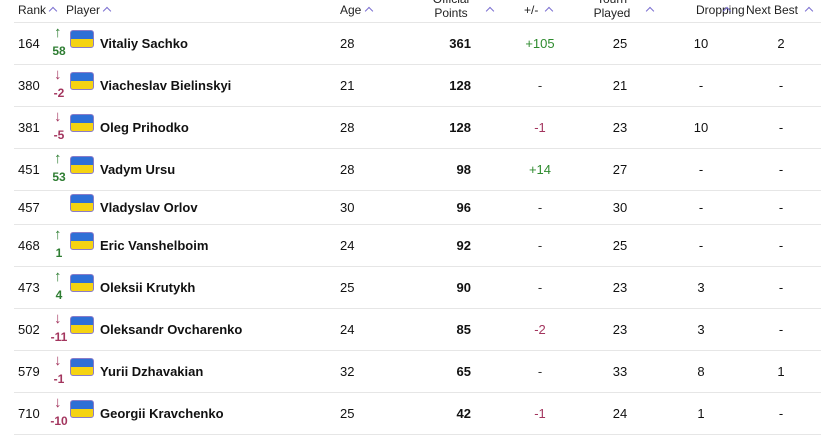 The width and height of the screenshot is (821, 436). I want to click on player-name: Vladyslav Orlov, so click(149, 207).